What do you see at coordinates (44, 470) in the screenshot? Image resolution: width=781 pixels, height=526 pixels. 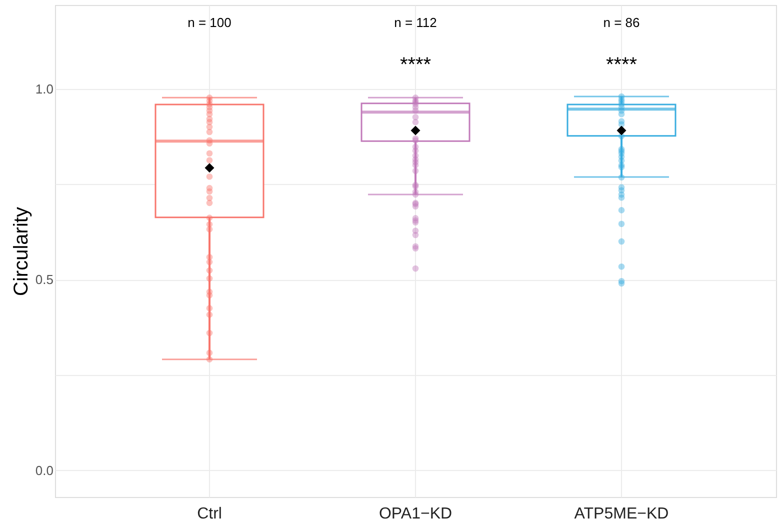 I see `y-tick-label: 0.0` at bounding box center [44, 470].